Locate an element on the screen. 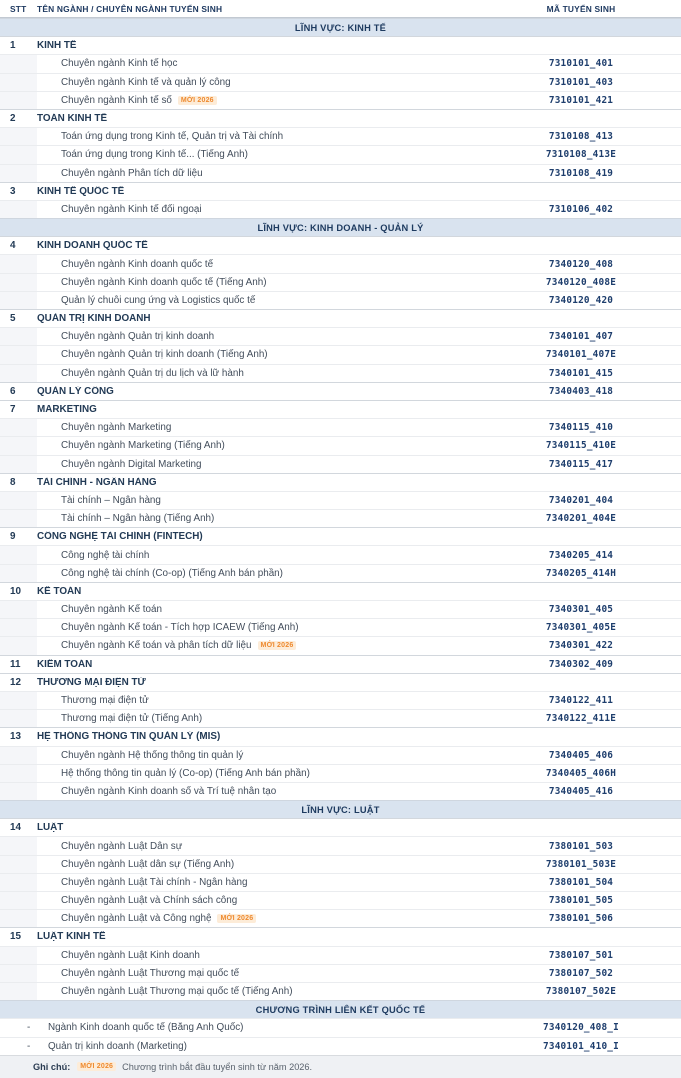 This screenshot has height=1078, width=681. program-name-cell: Chuyên ngành Hệ thống thông tin quản lý is located at coordinates (259, 755).